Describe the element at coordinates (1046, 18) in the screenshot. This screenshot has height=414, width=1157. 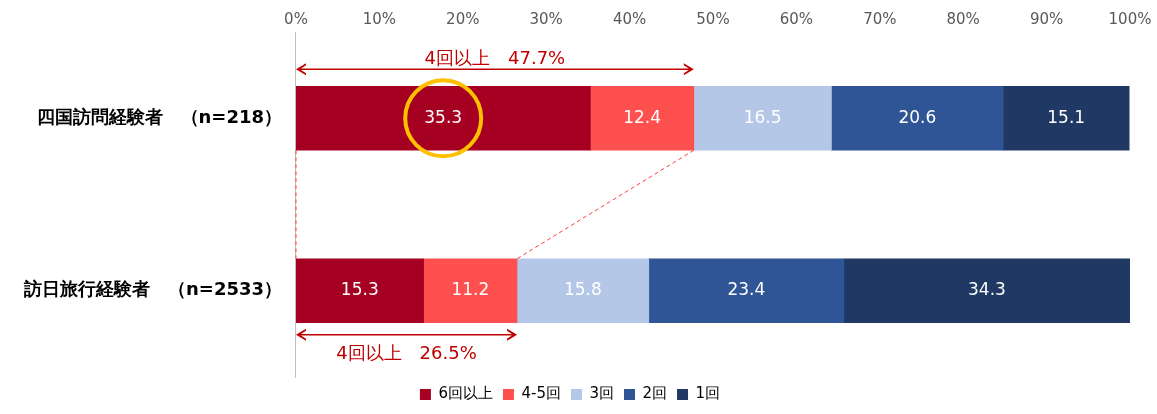
I see `x-tick-label: 90%` at that location.